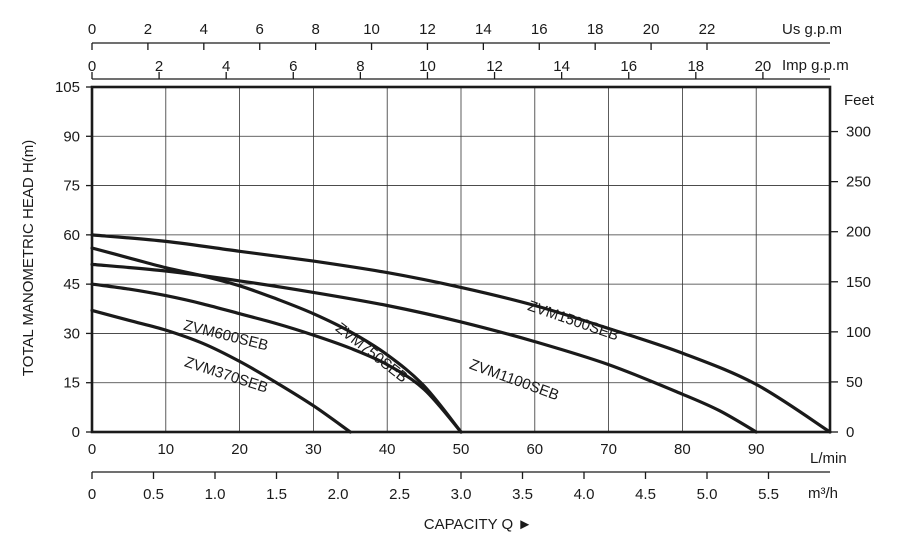 This screenshot has width=902, height=554. What do you see at coordinates (695, 66) in the screenshot?
I see `x-imp-gpm-tick-label: 18` at bounding box center [695, 66].